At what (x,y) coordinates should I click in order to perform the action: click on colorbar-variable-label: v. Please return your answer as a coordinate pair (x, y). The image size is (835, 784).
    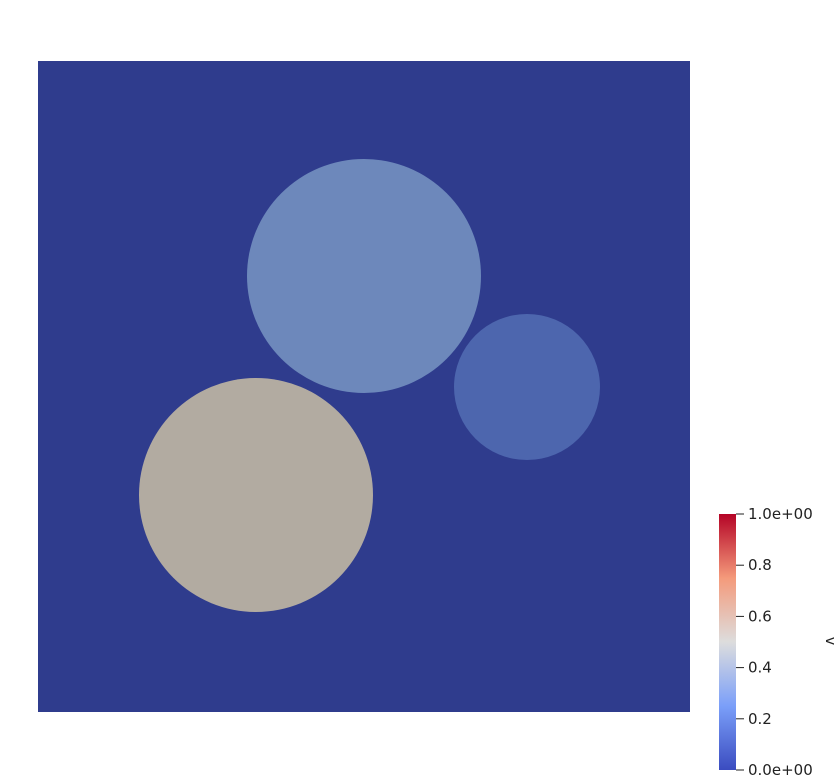
    Looking at the image, I should click on (828, 641).